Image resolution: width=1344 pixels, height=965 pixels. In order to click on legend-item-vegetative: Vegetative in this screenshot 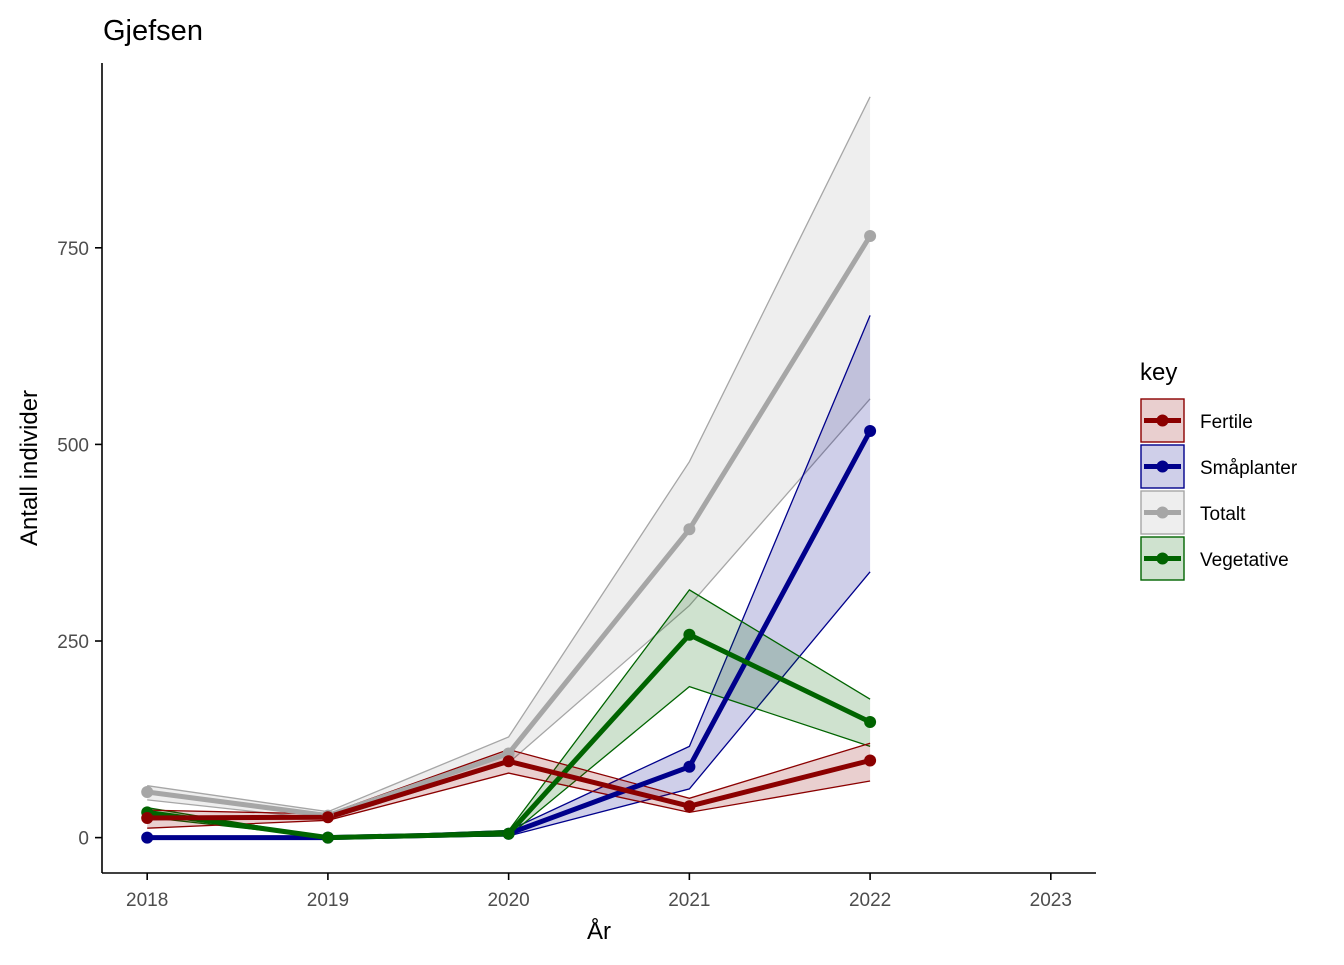, I will do `click(1214, 558)`.